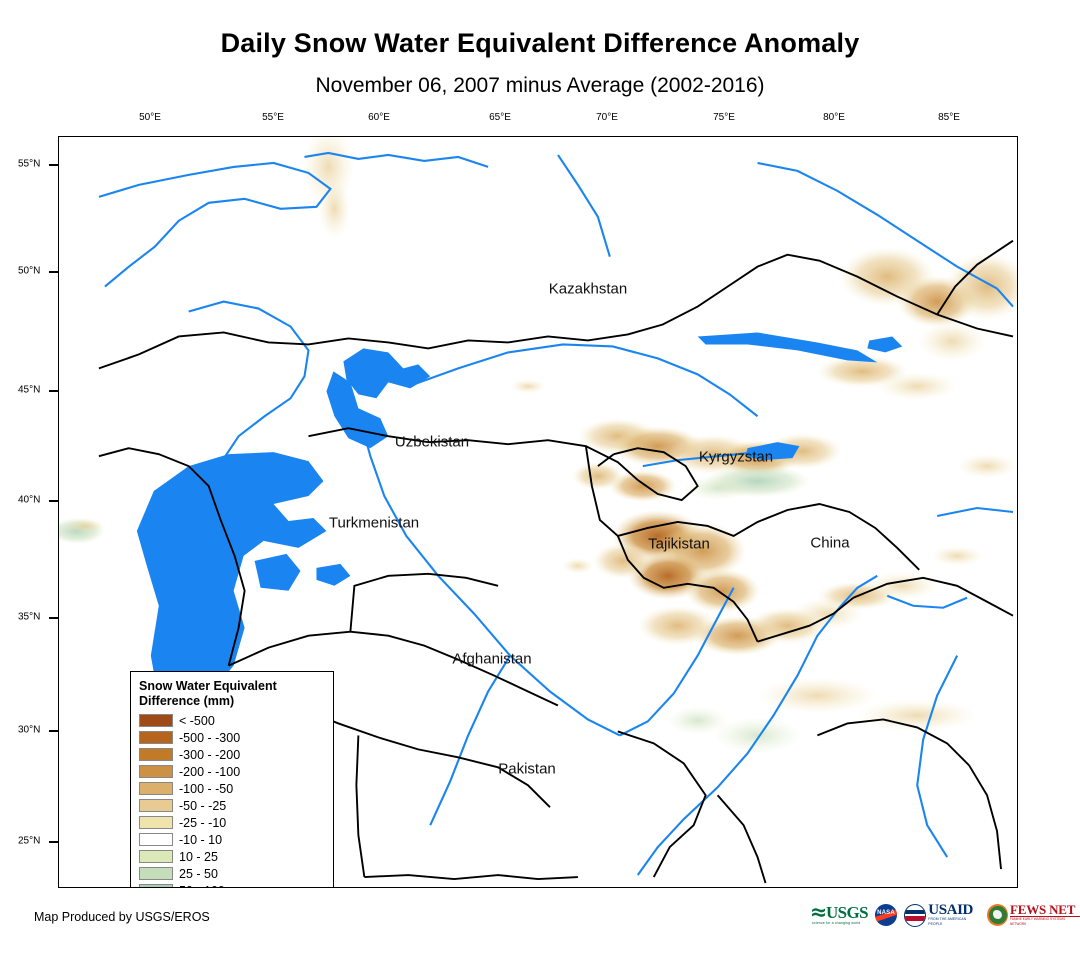  I want to click on legend-row: -200 - -100, so click(232, 771).